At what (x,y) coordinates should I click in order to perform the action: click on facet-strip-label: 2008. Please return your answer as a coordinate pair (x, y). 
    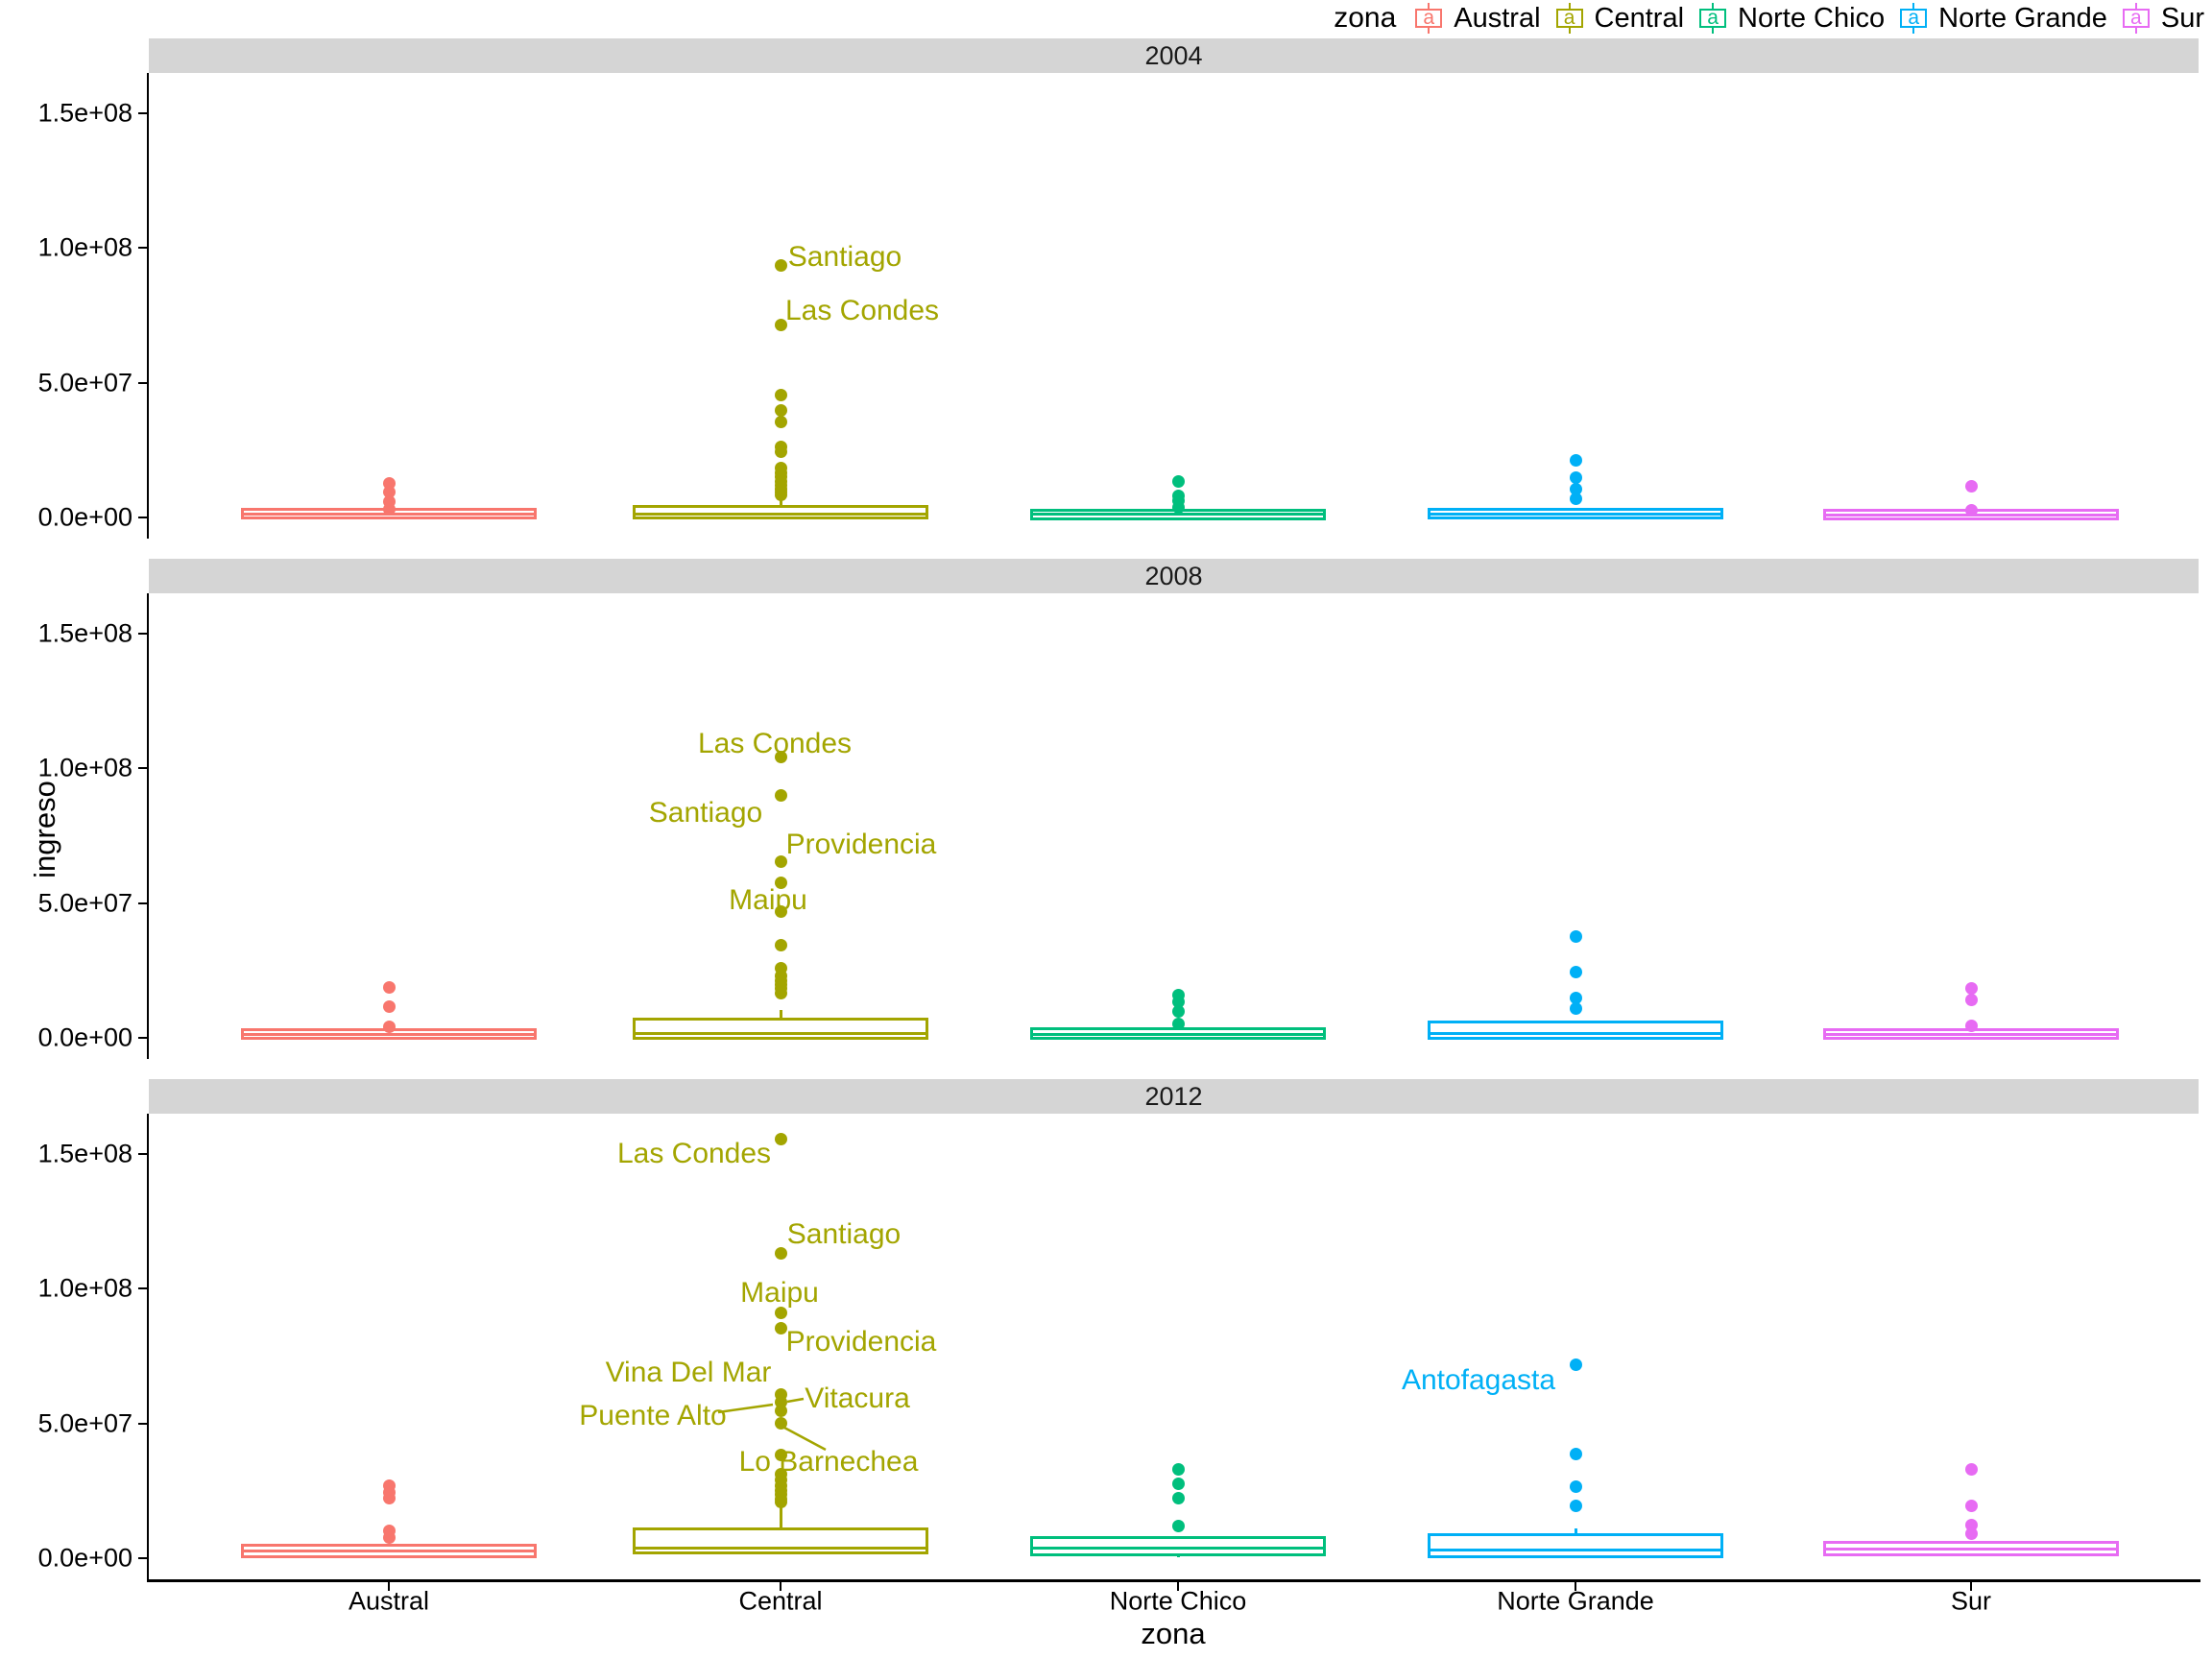
    Looking at the image, I should click on (1173, 575).